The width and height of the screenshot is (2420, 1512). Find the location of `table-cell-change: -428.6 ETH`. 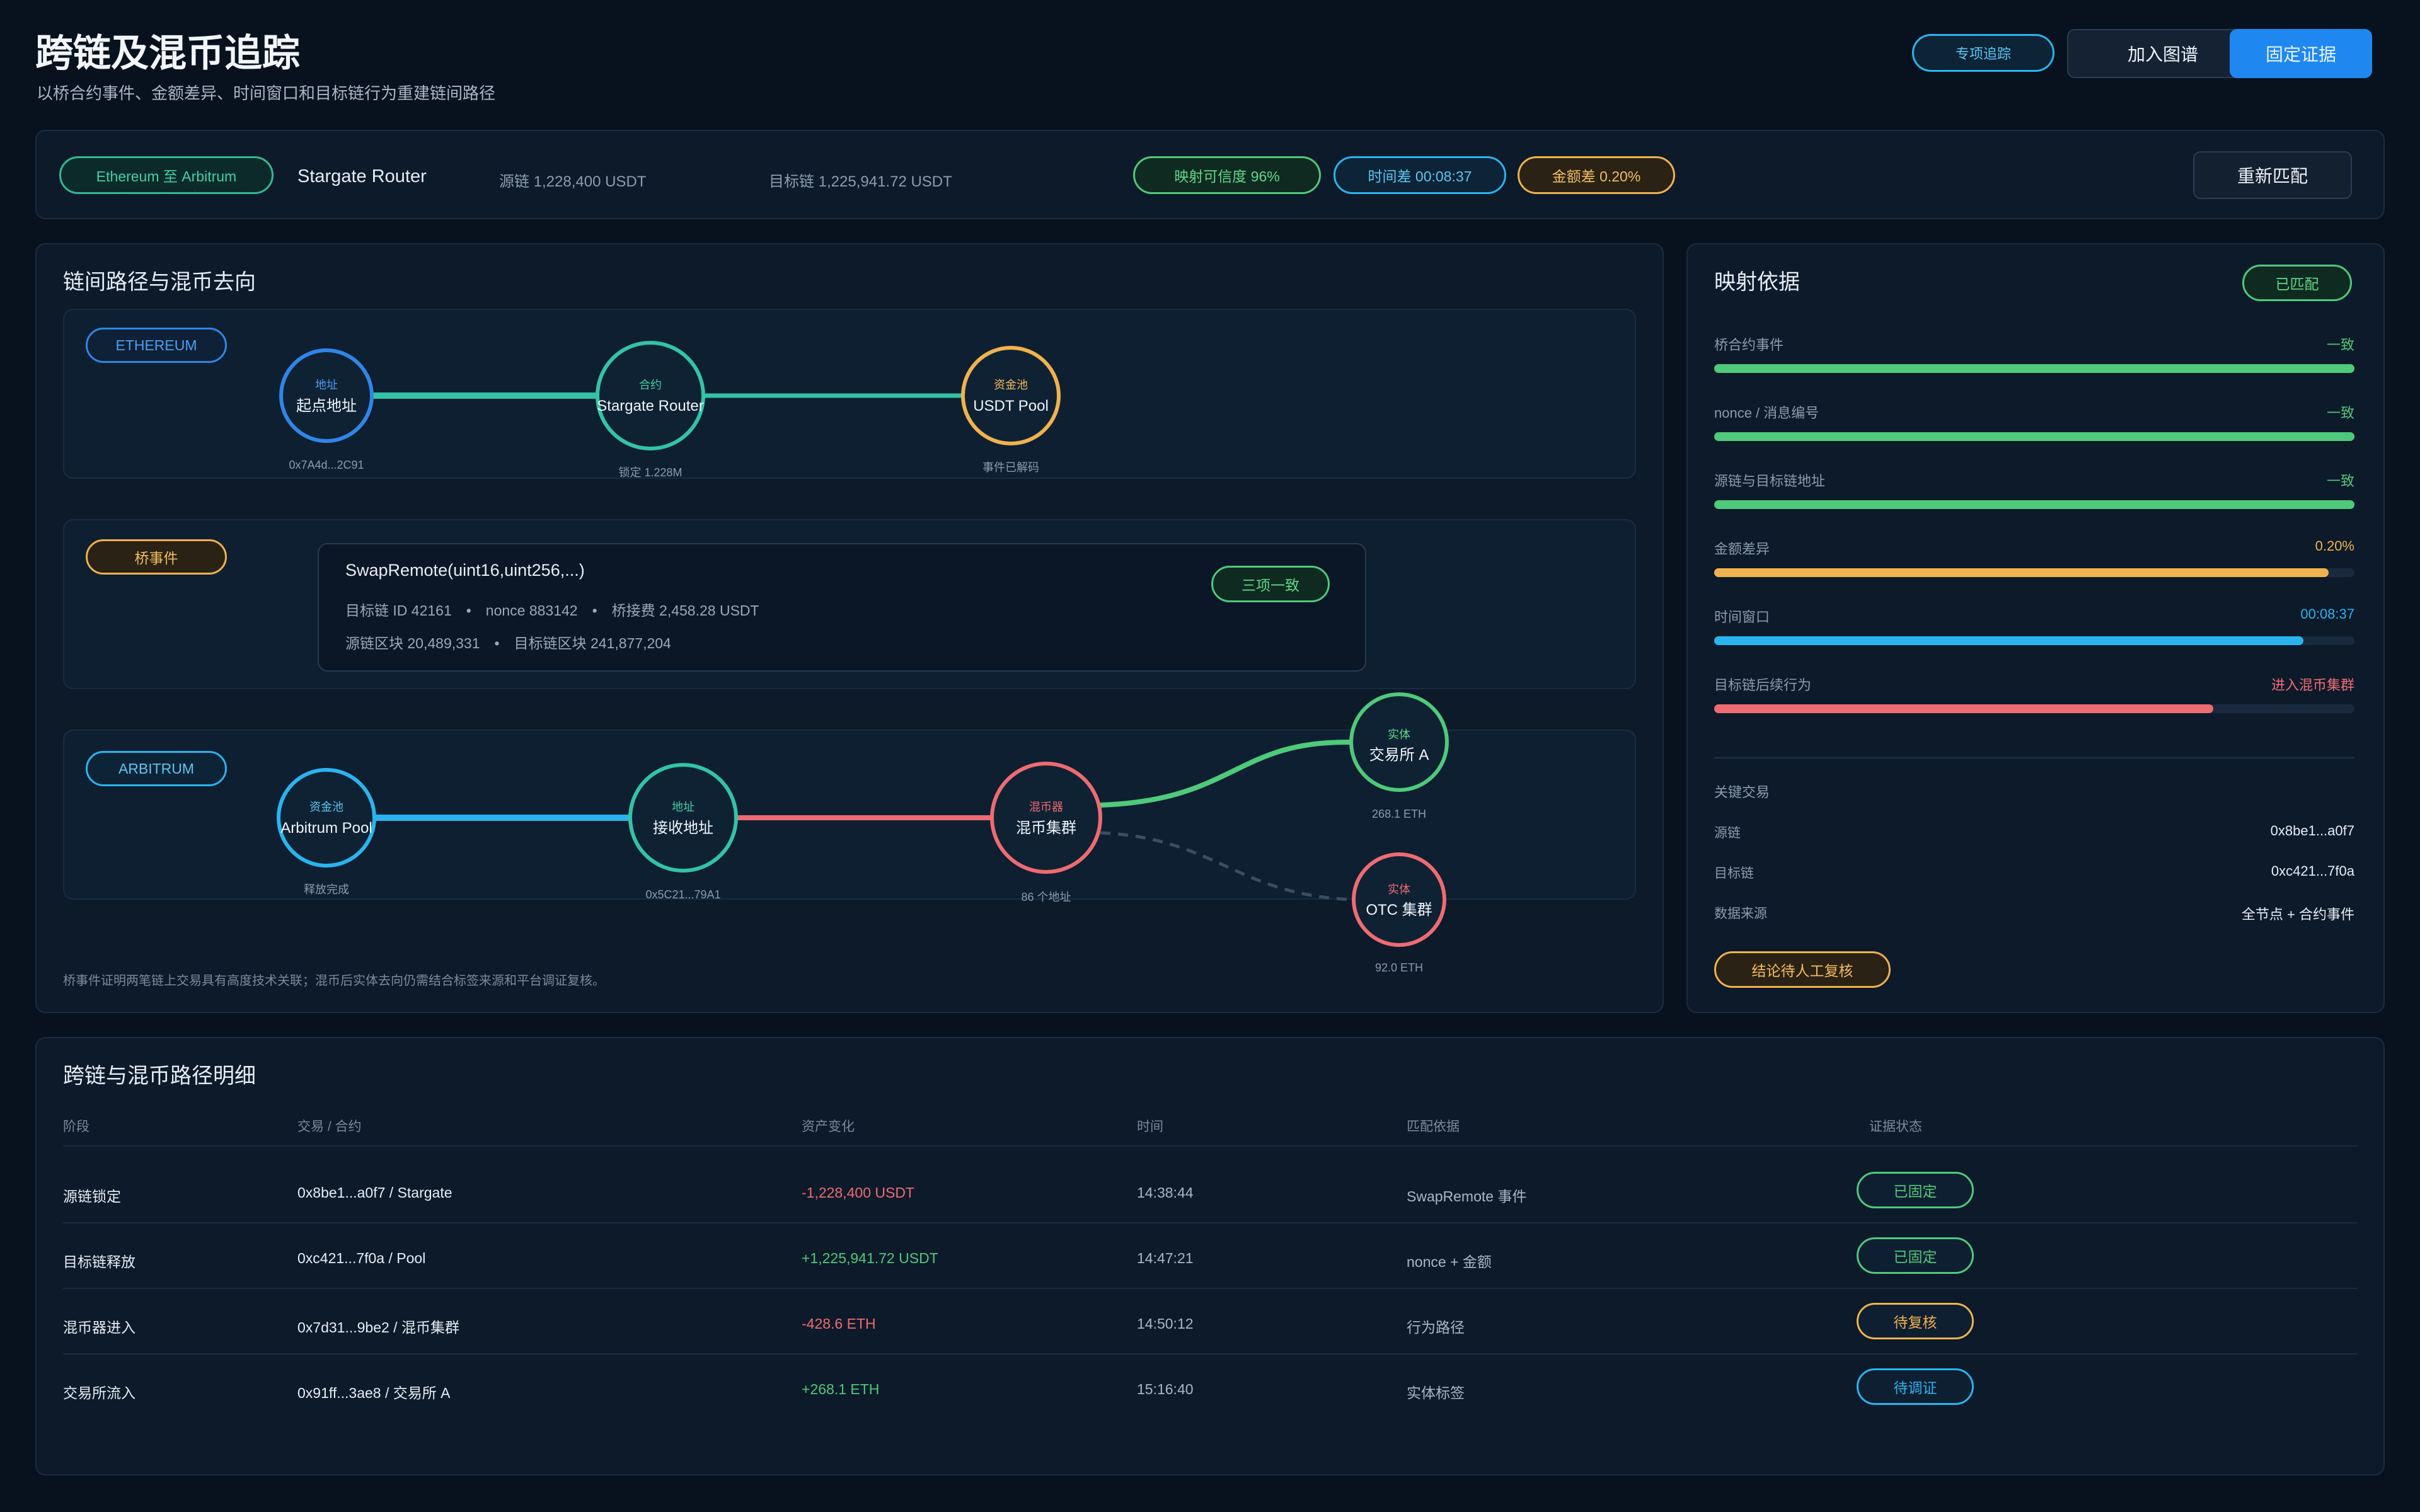

table-cell-change: -428.6 ETH is located at coordinates (839, 1323).